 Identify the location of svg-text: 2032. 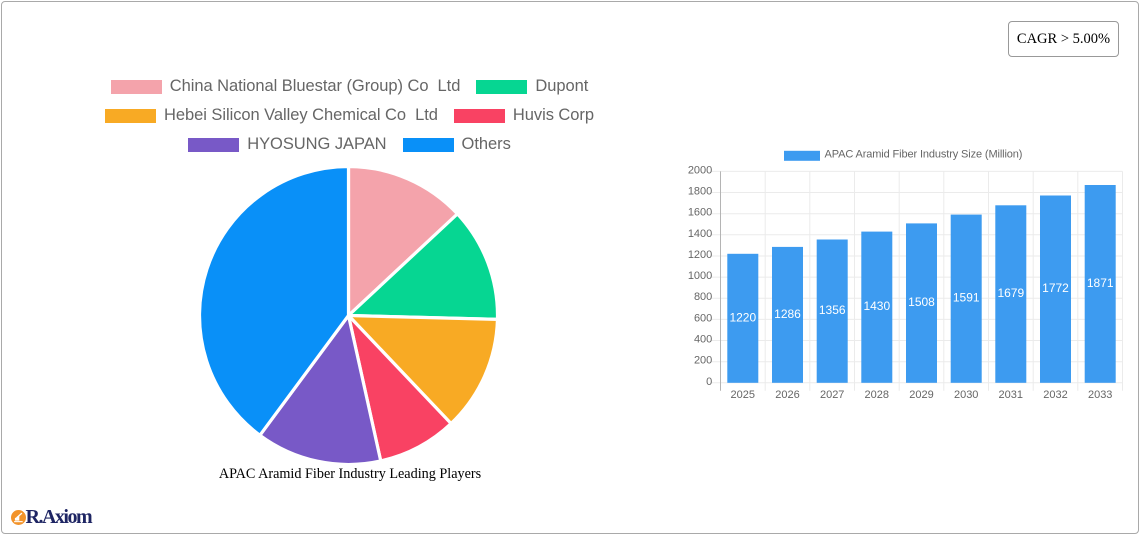
(1055, 395).